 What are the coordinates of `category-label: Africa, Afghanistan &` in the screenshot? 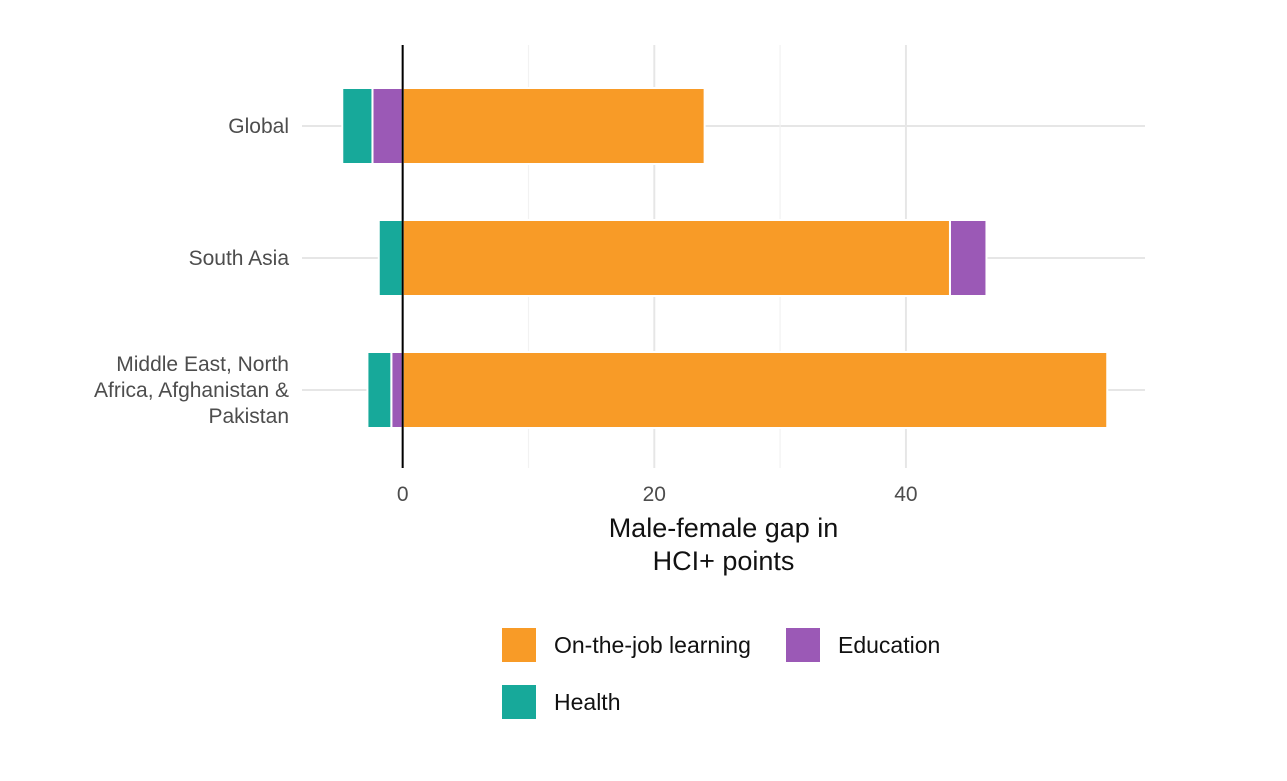 It's located at (191, 390).